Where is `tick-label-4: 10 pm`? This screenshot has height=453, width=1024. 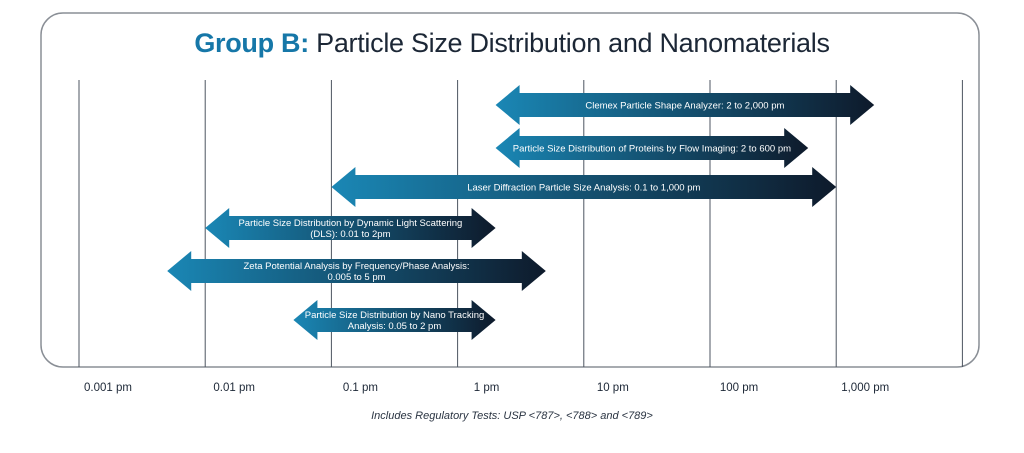 tick-label-4: 10 pm is located at coordinates (613, 388).